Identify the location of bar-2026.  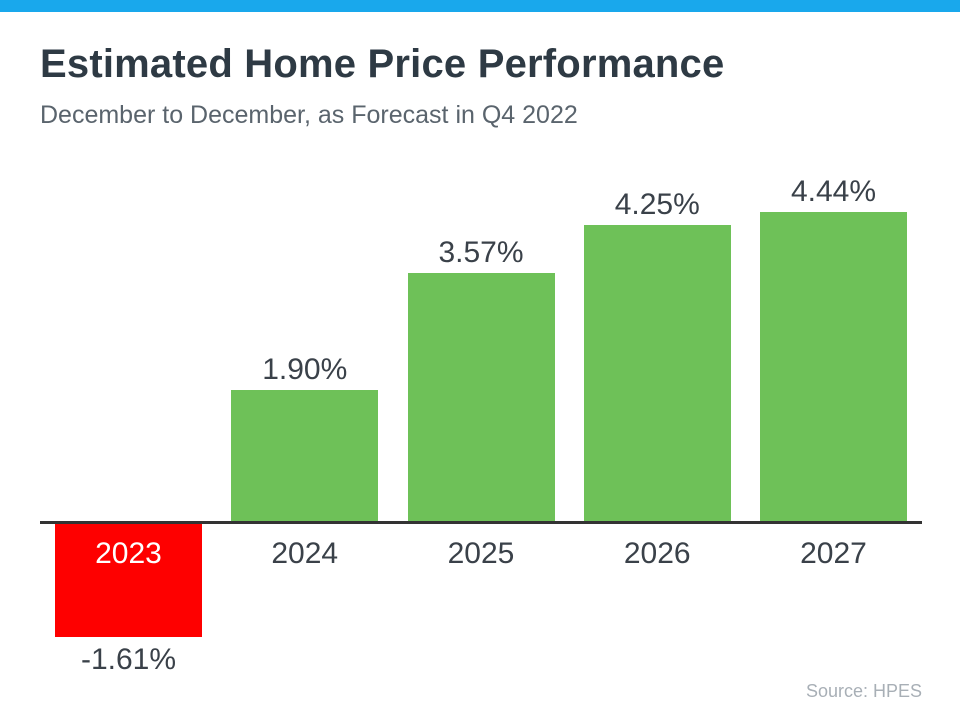
(657, 374).